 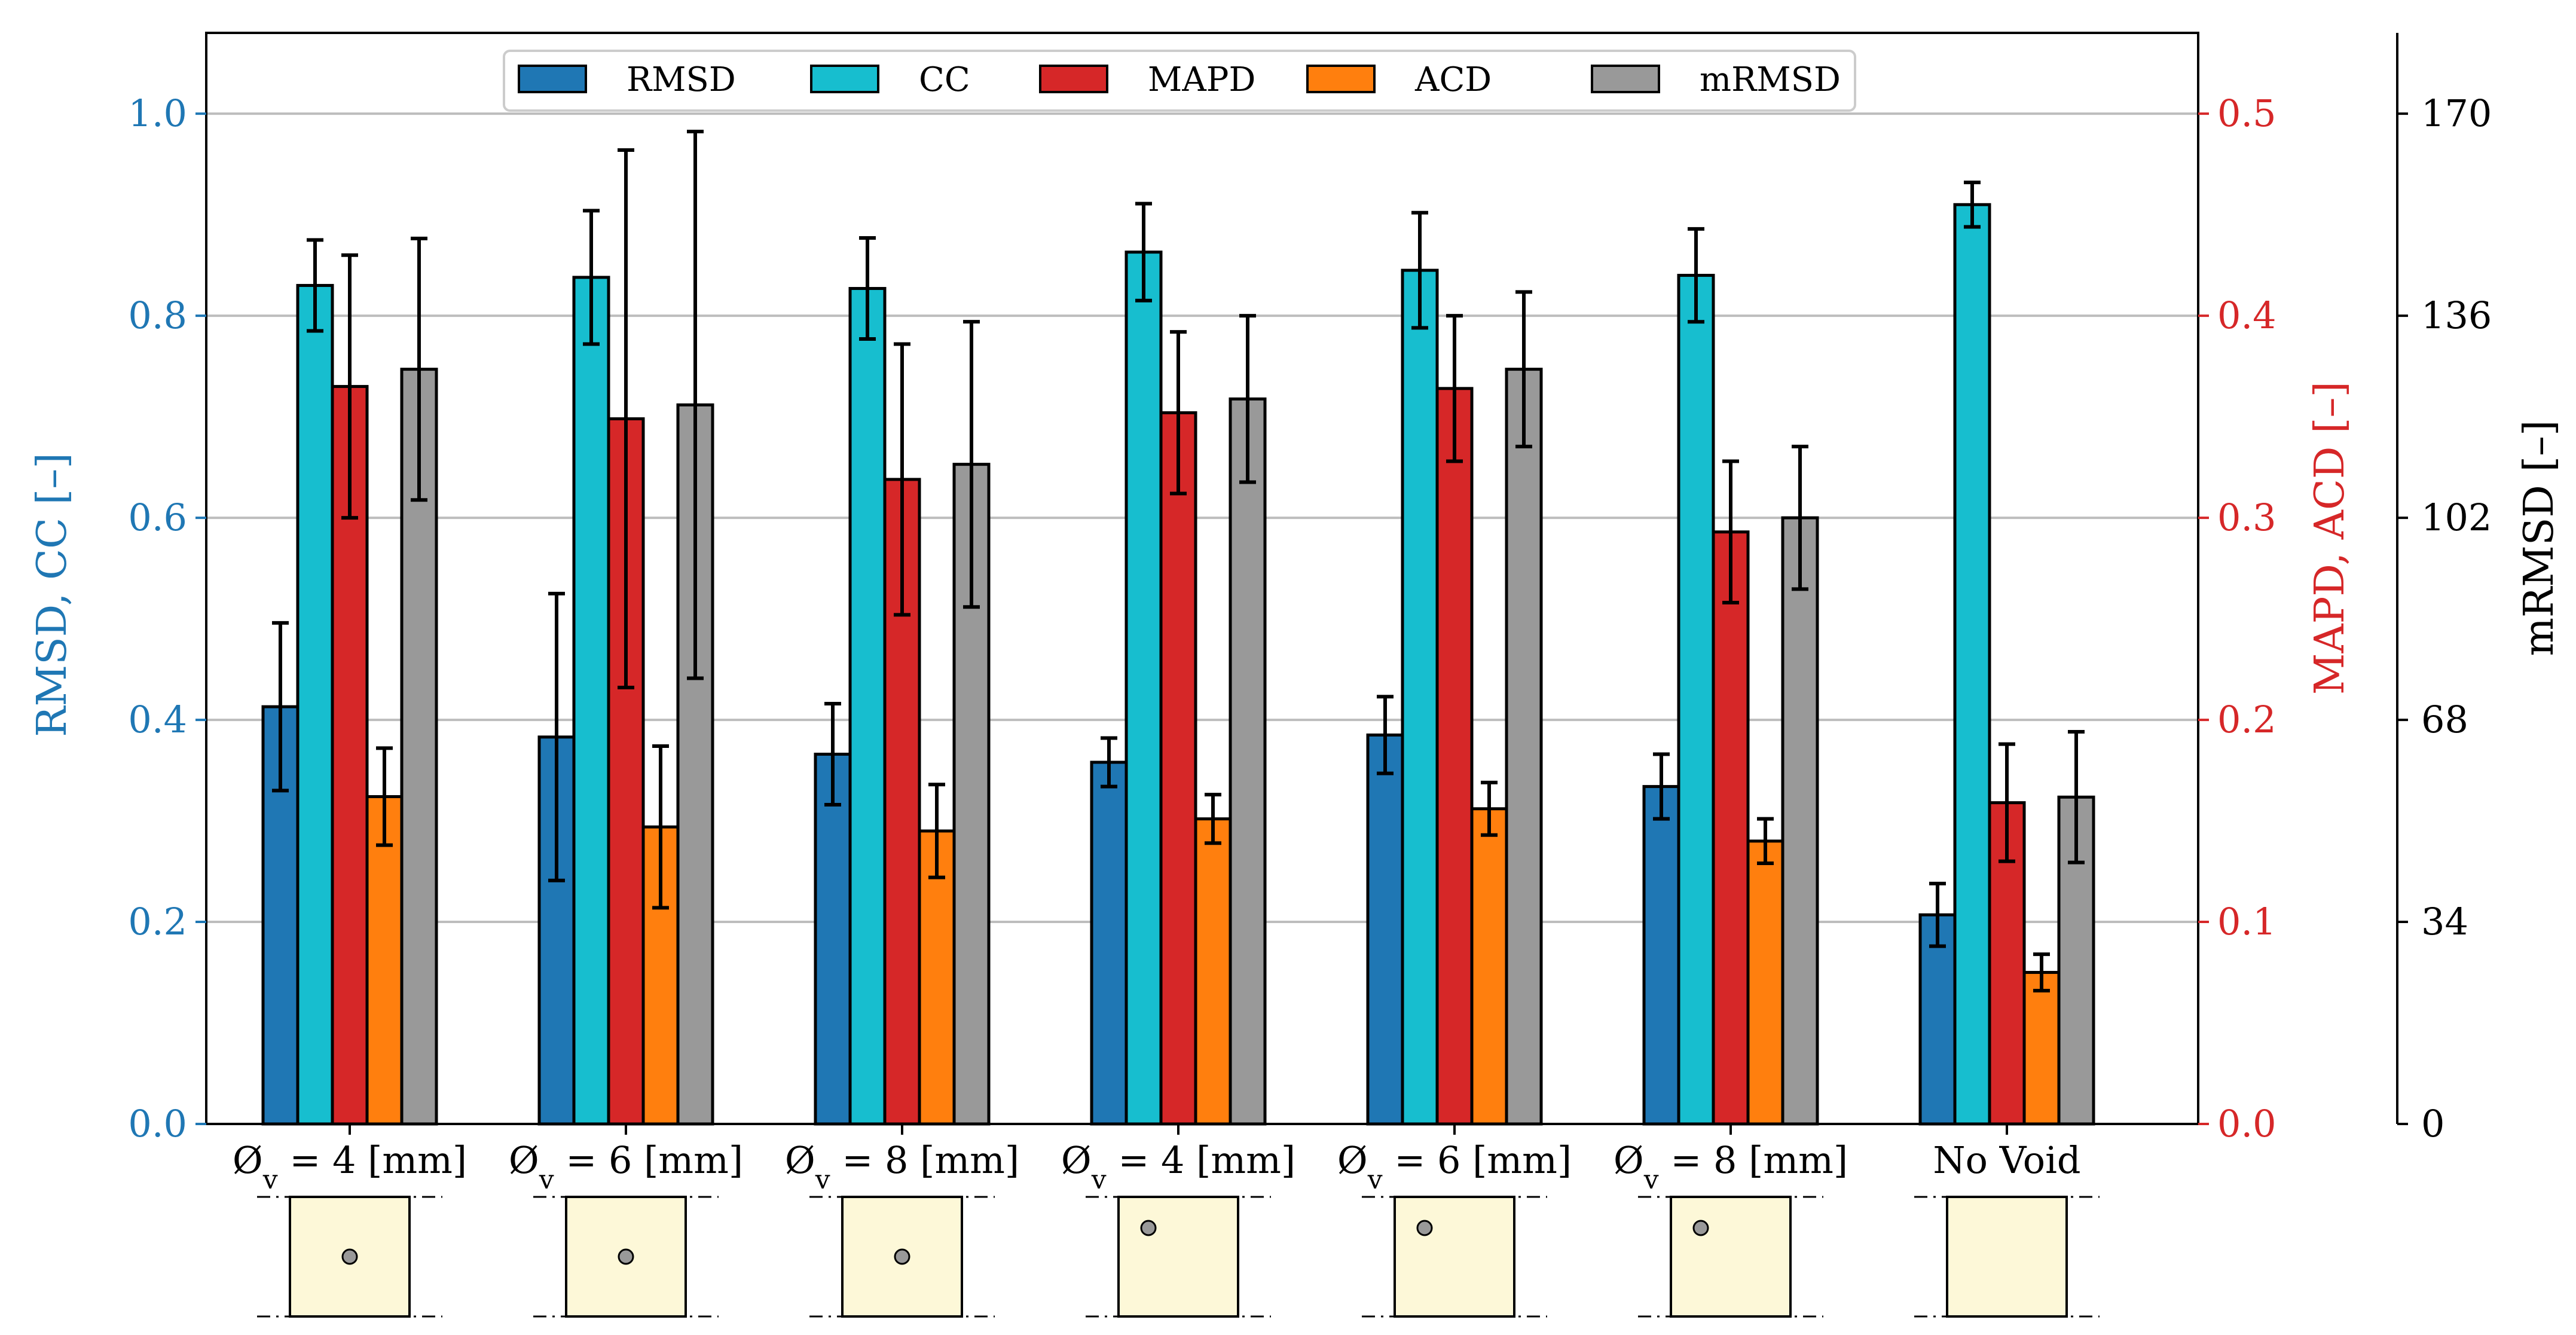 I want to click on left-axis-tick-label: 0.8, so click(x=158, y=315).